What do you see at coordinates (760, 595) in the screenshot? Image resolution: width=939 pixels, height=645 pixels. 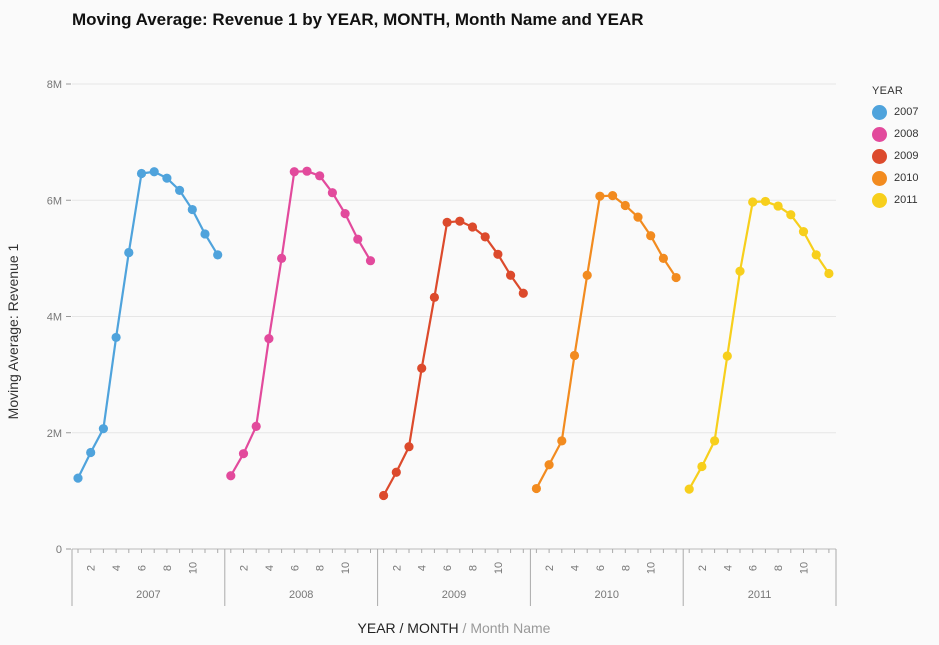 I see `x-year-label: 2011` at bounding box center [760, 595].